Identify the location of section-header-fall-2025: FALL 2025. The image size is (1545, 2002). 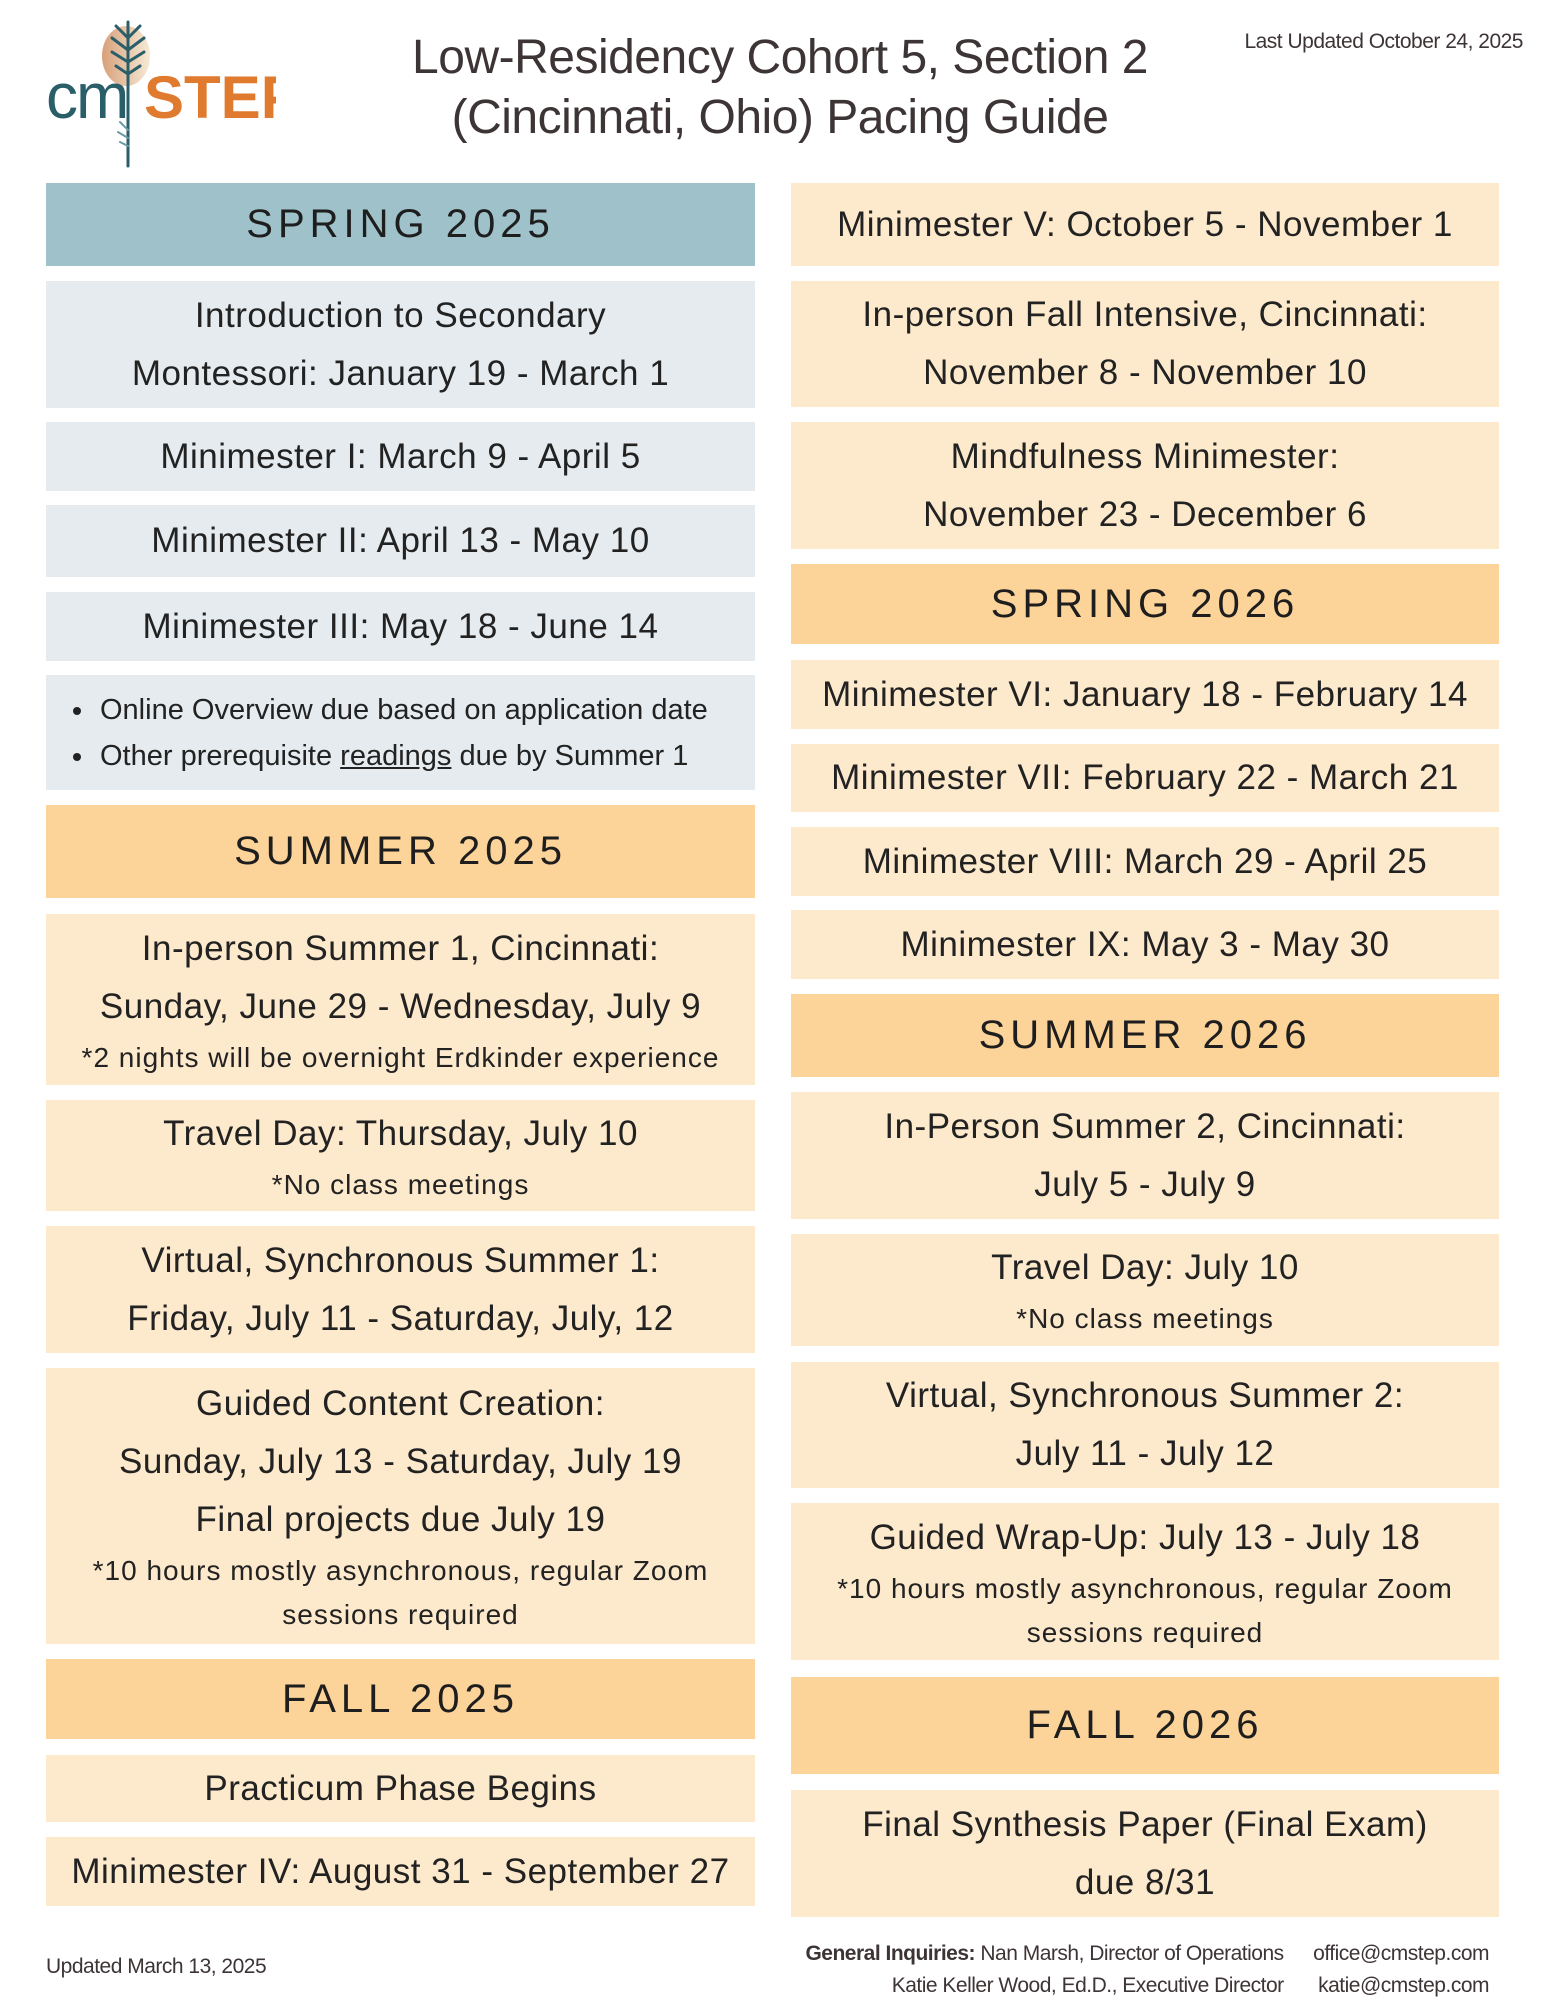
(400, 1699).